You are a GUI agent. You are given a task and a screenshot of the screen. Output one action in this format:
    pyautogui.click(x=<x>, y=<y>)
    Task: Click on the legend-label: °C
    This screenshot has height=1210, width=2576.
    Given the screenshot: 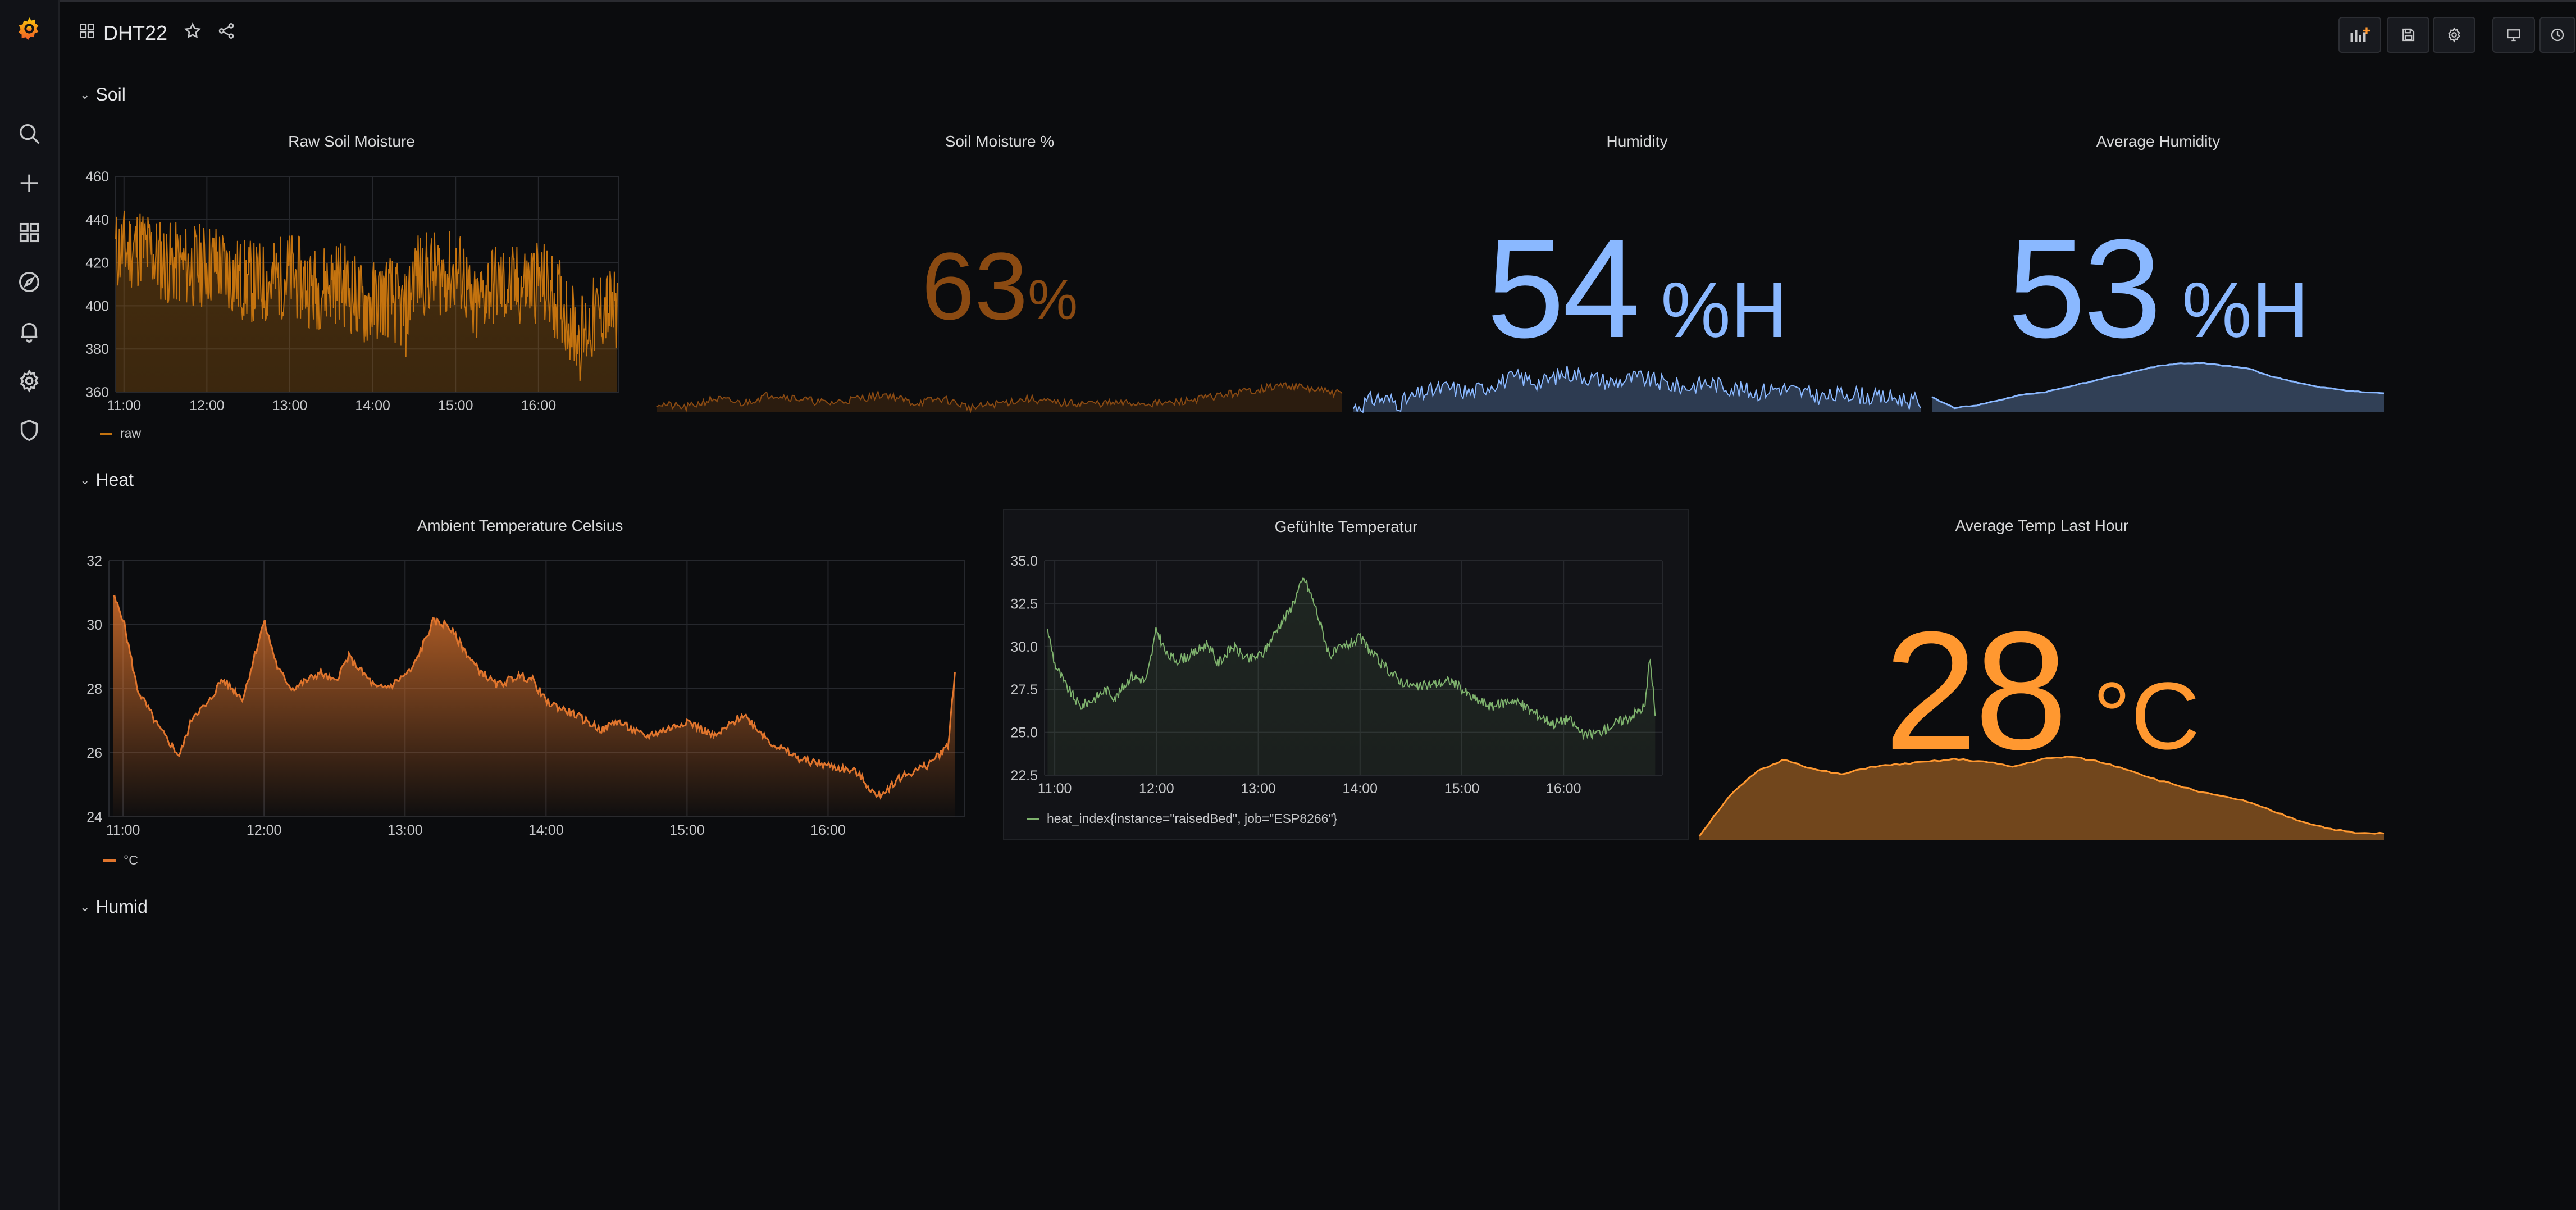 What is the action you would take?
    pyautogui.click(x=131, y=860)
    